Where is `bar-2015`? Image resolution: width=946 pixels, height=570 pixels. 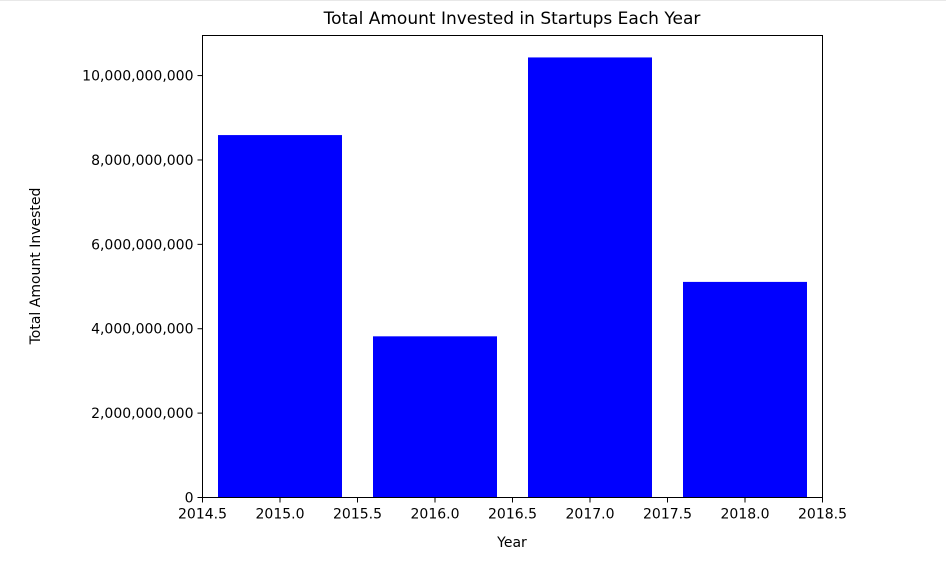 bar-2015 is located at coordinates (280, 316).